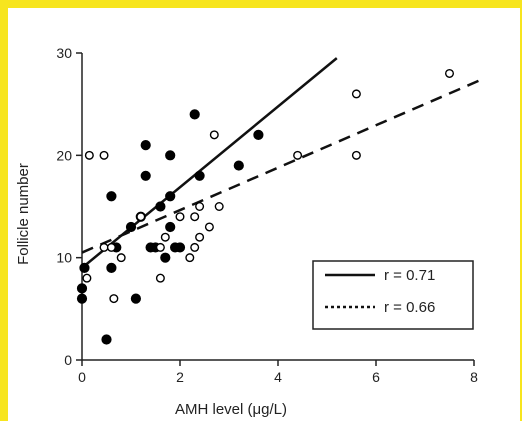  I want to click on x-tick-label: 6, so click(376, 377).